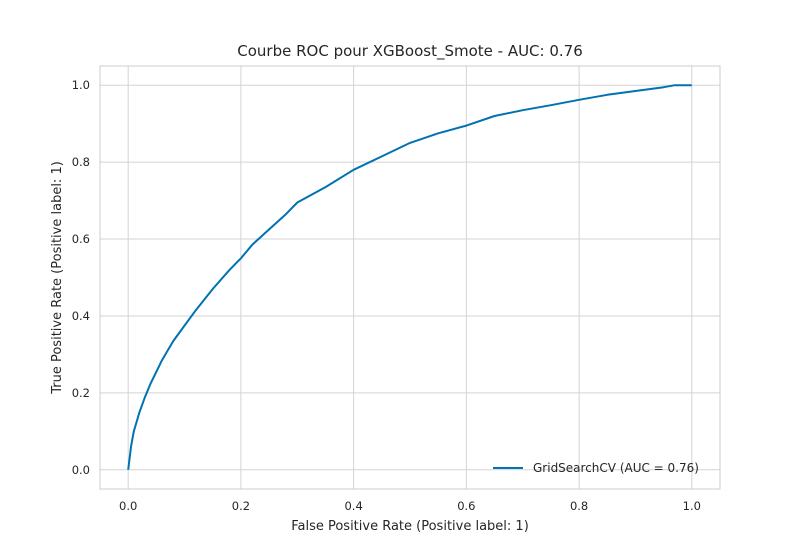  Describe the element at coordinates (81, 85) in the screenshot. I see `y-tick-label: 1.0` at that location.